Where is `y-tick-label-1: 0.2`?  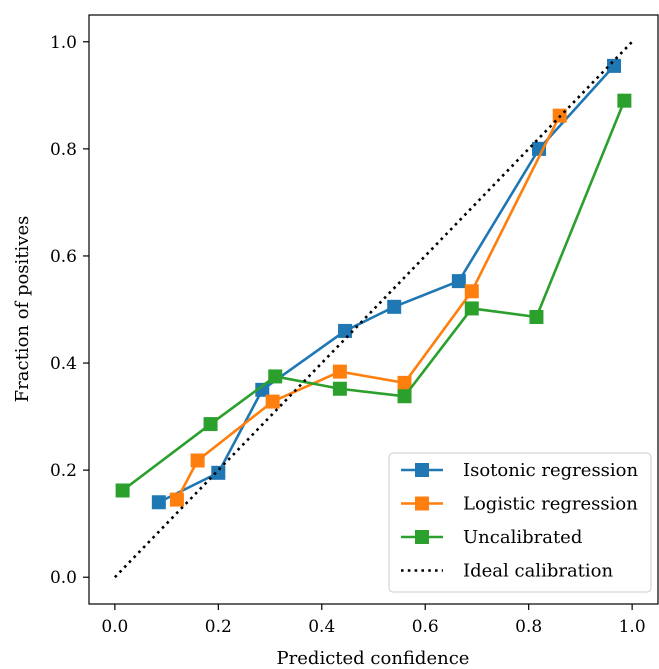 y-tick-label-1: 0.2 is located at coordinates (63, 471).